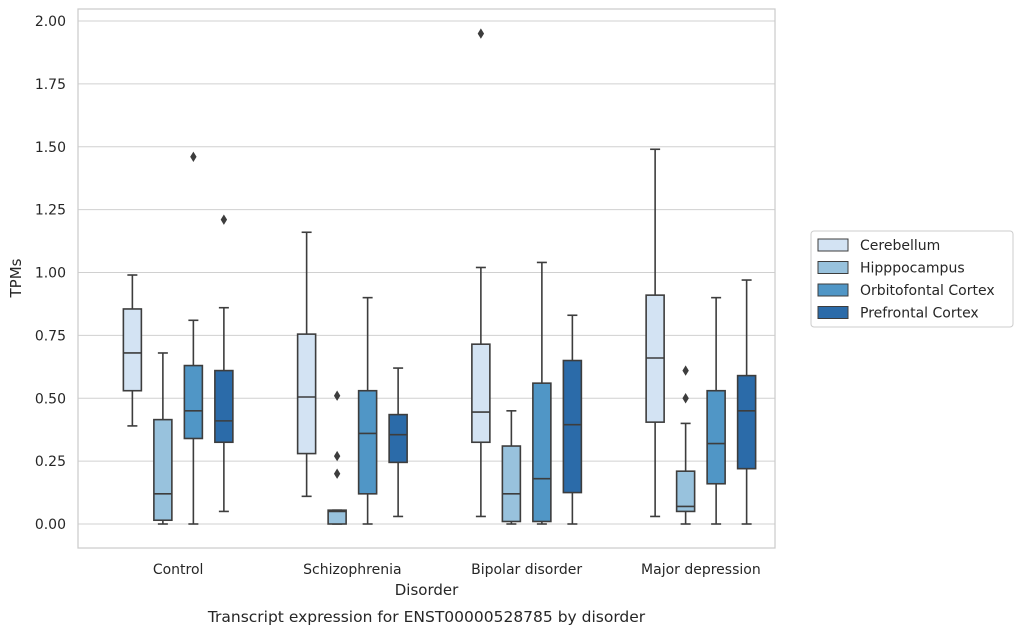  I want to click on x-tick-label: Schizophrenia, so click(352, 570).